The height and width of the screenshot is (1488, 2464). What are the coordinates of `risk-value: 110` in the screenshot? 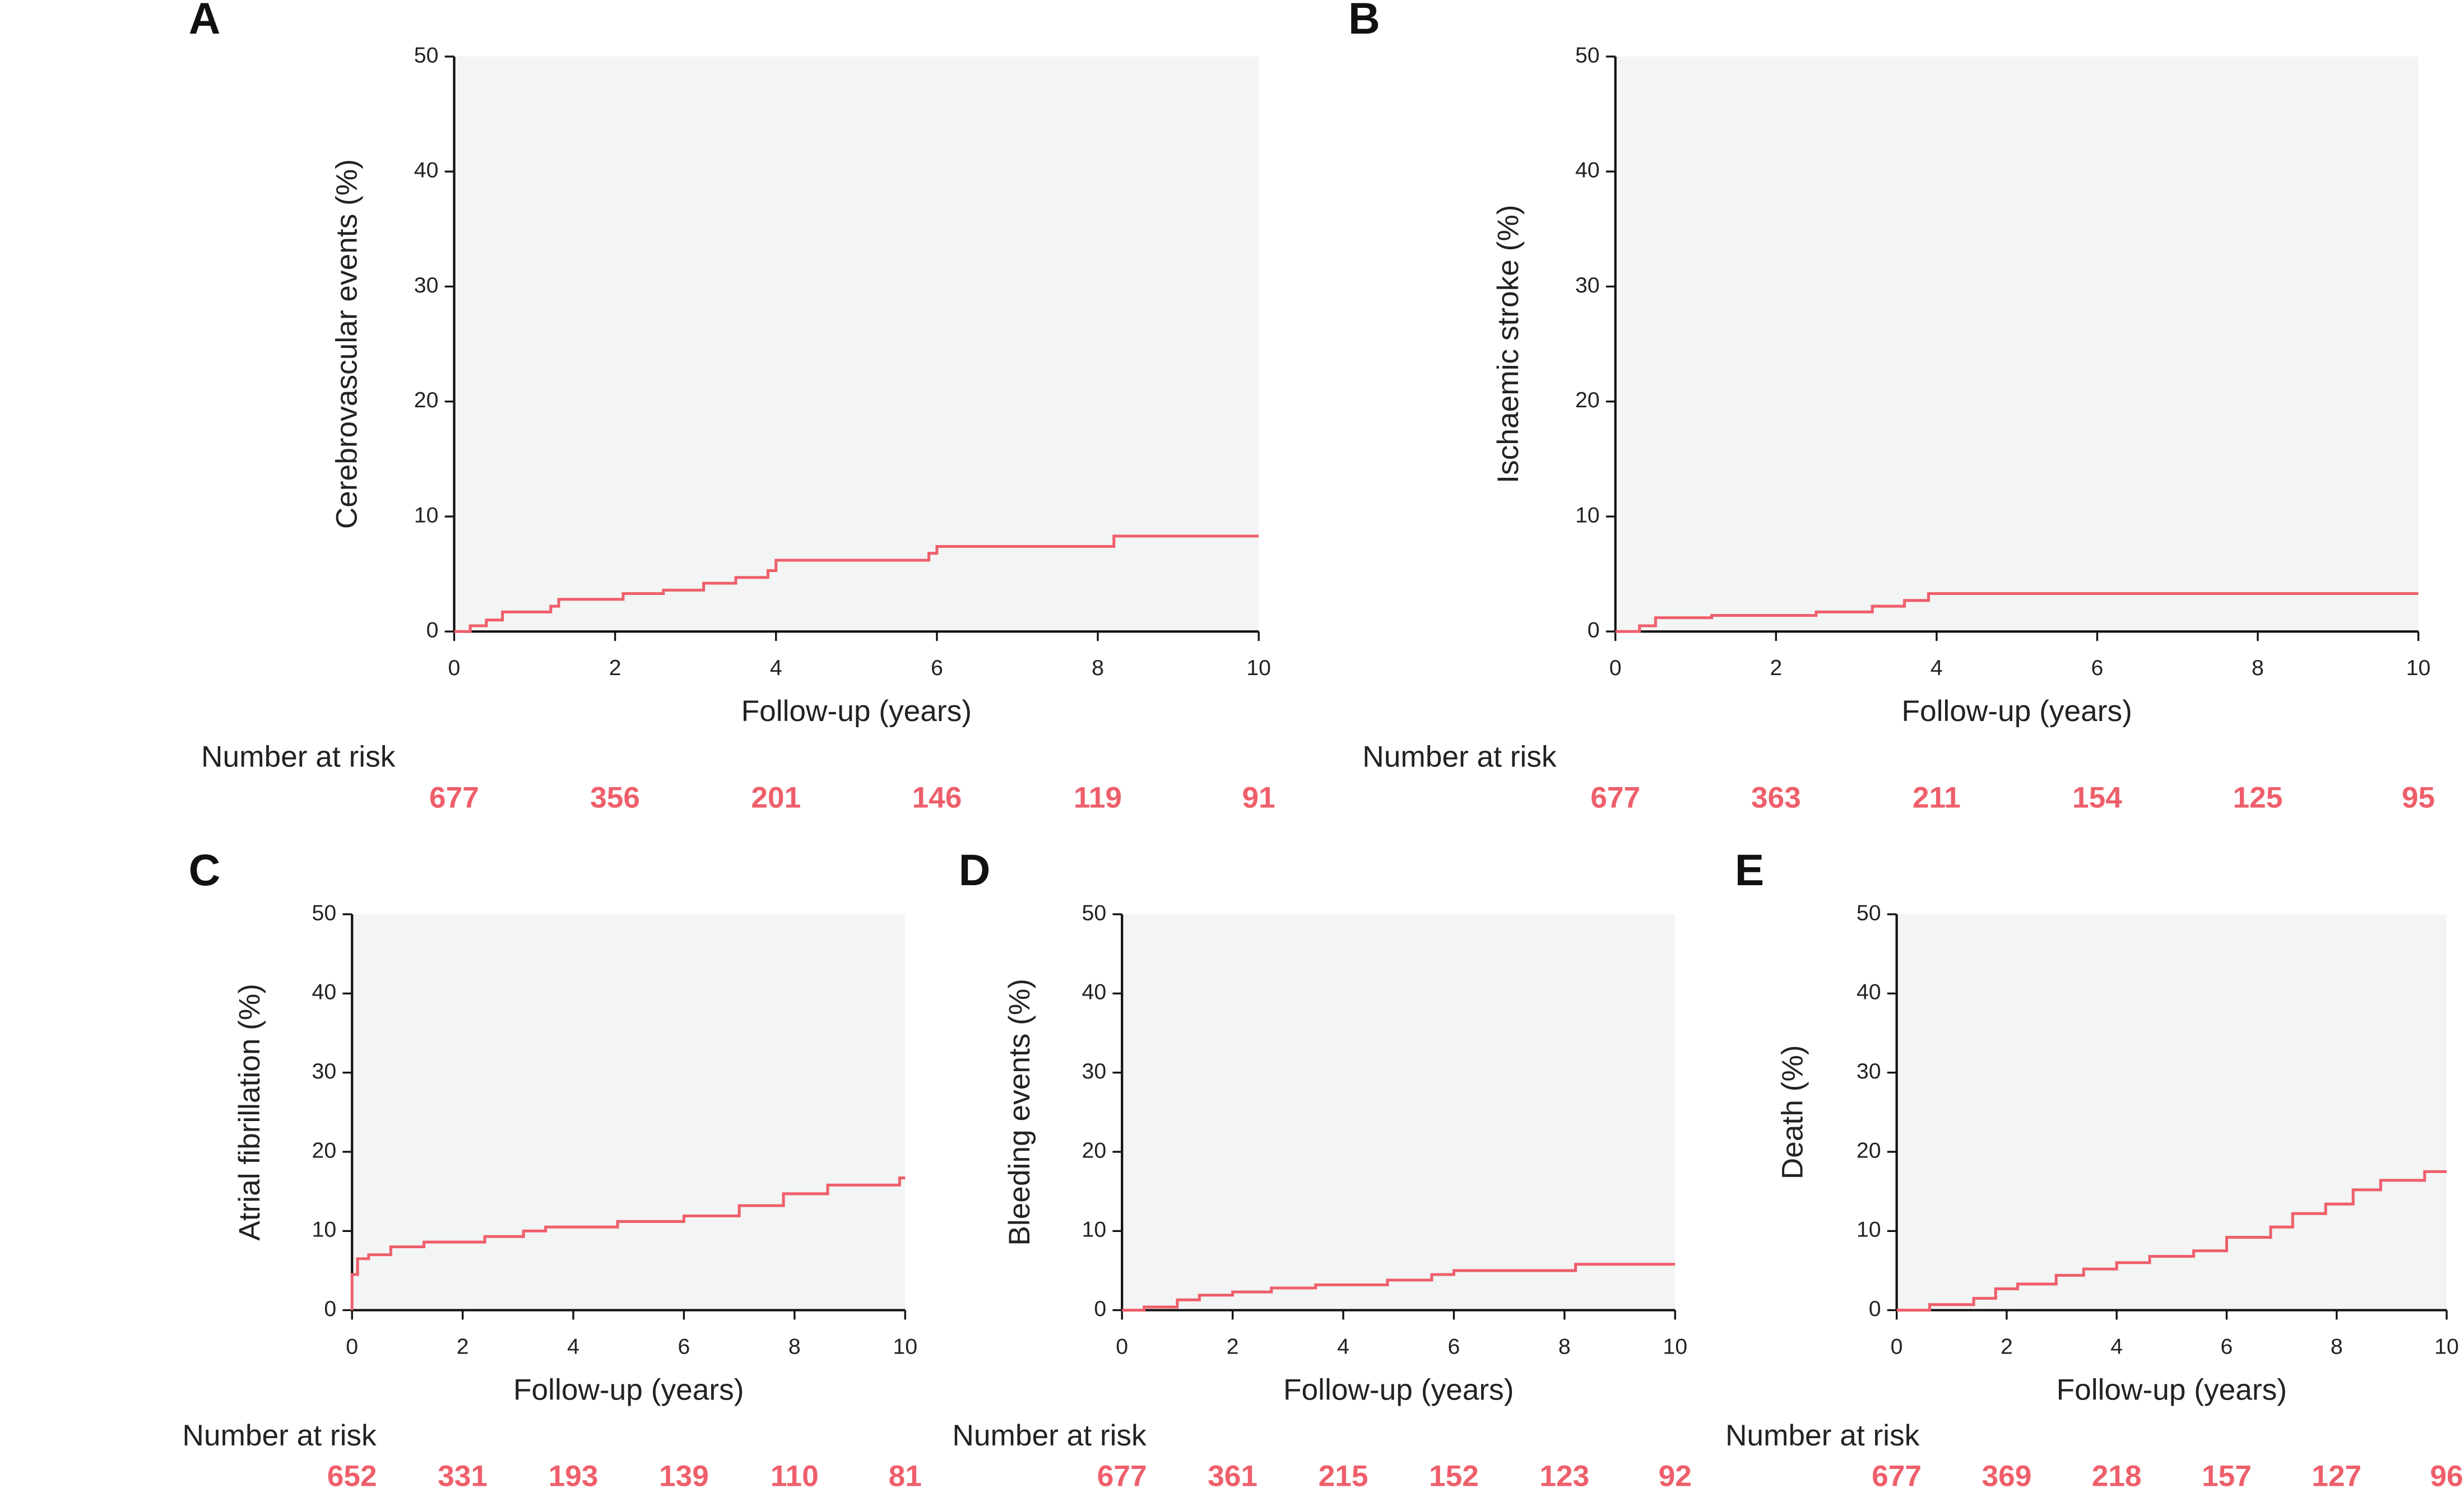 It's located at (795, 1474).